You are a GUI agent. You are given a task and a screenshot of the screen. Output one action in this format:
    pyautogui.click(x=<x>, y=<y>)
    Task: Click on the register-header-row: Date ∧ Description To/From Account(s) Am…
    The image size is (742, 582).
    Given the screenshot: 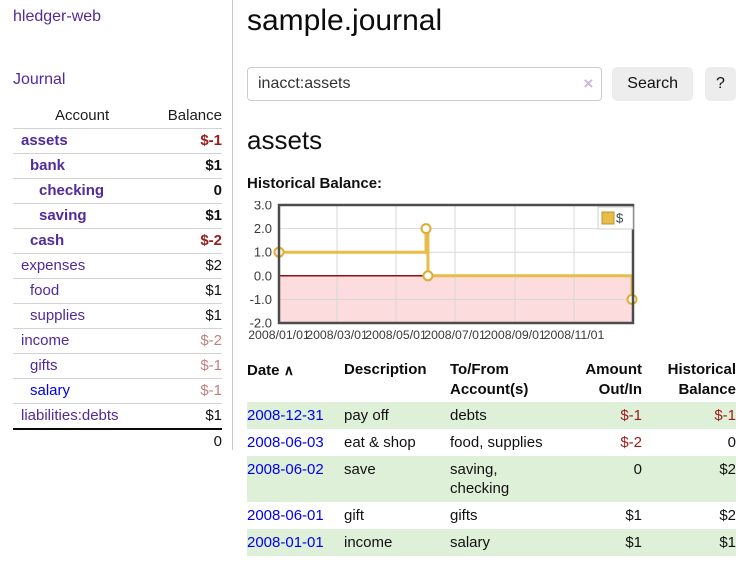 What is the action you would take?
    pyautogui.click(x=491, y=380)
    